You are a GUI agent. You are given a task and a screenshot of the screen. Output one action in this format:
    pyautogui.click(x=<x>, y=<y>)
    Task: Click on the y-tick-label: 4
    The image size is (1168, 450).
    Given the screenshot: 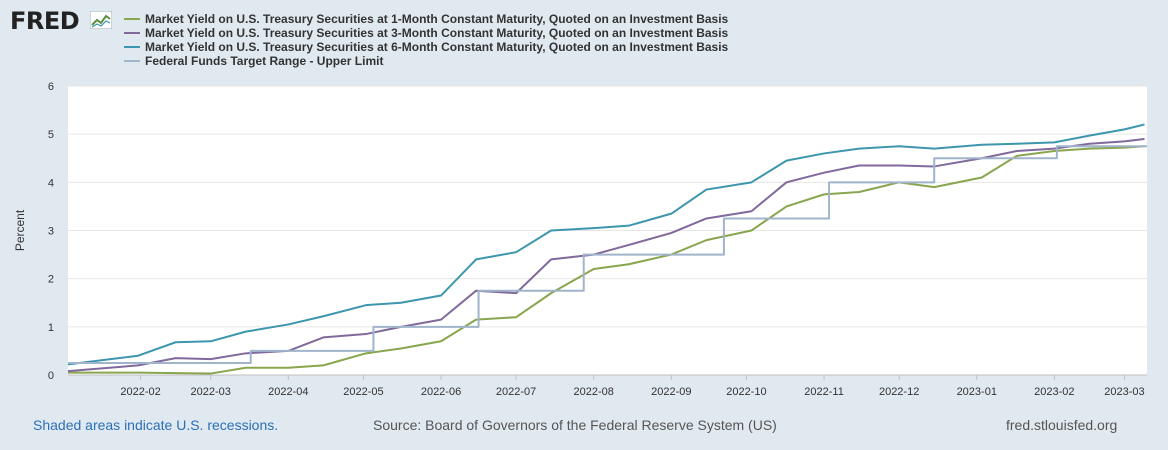 What is the action you would take?
    pyautogui.click(x=51, y=183)
    